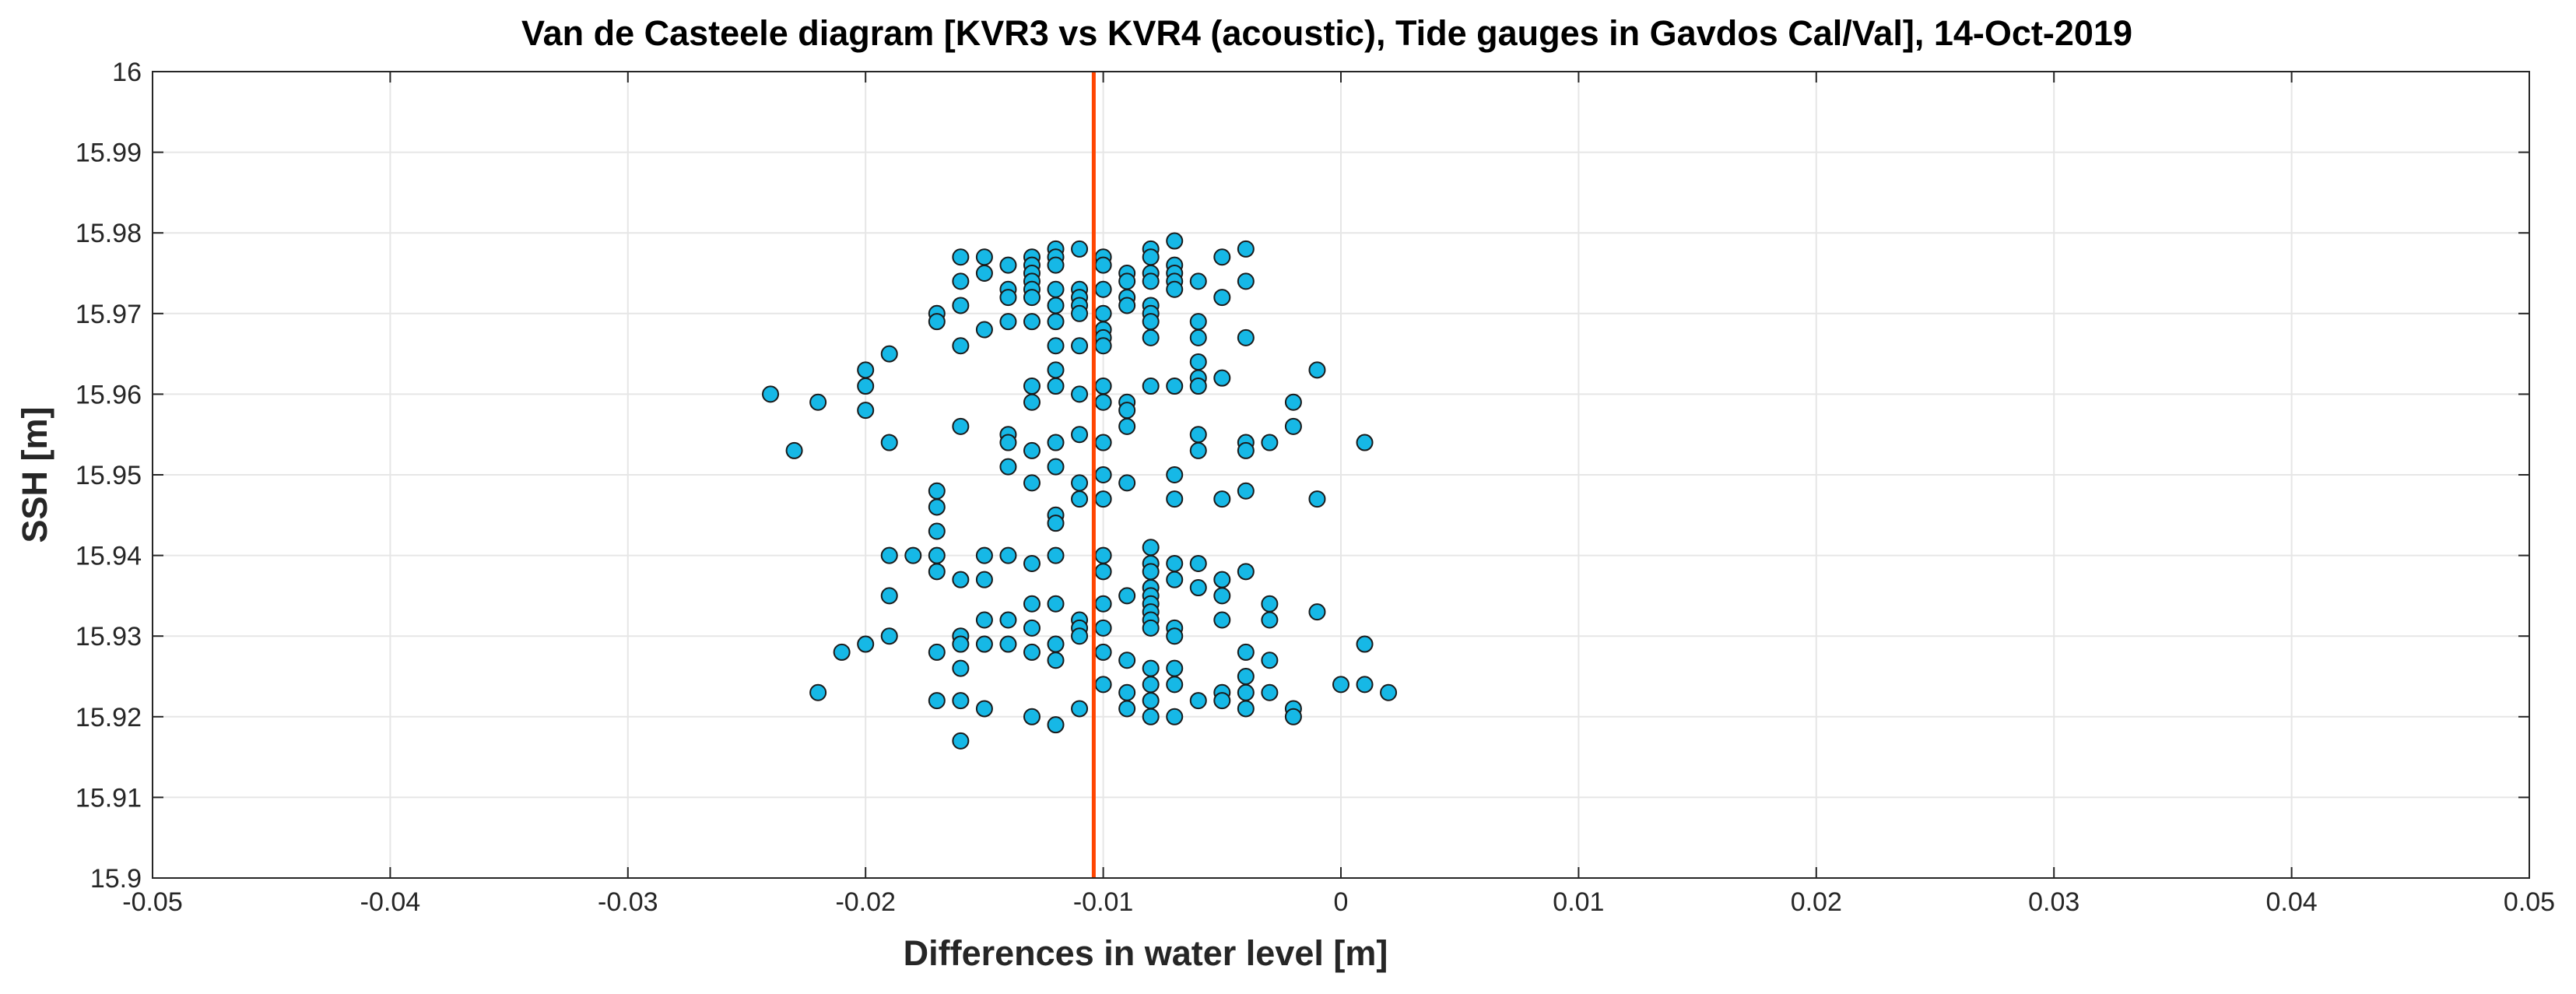 This screenshot has width=2576, height=994. Describe the element at coordinates (127, 72) in the screenshot. I see `y-tick-label: 16` at that location.